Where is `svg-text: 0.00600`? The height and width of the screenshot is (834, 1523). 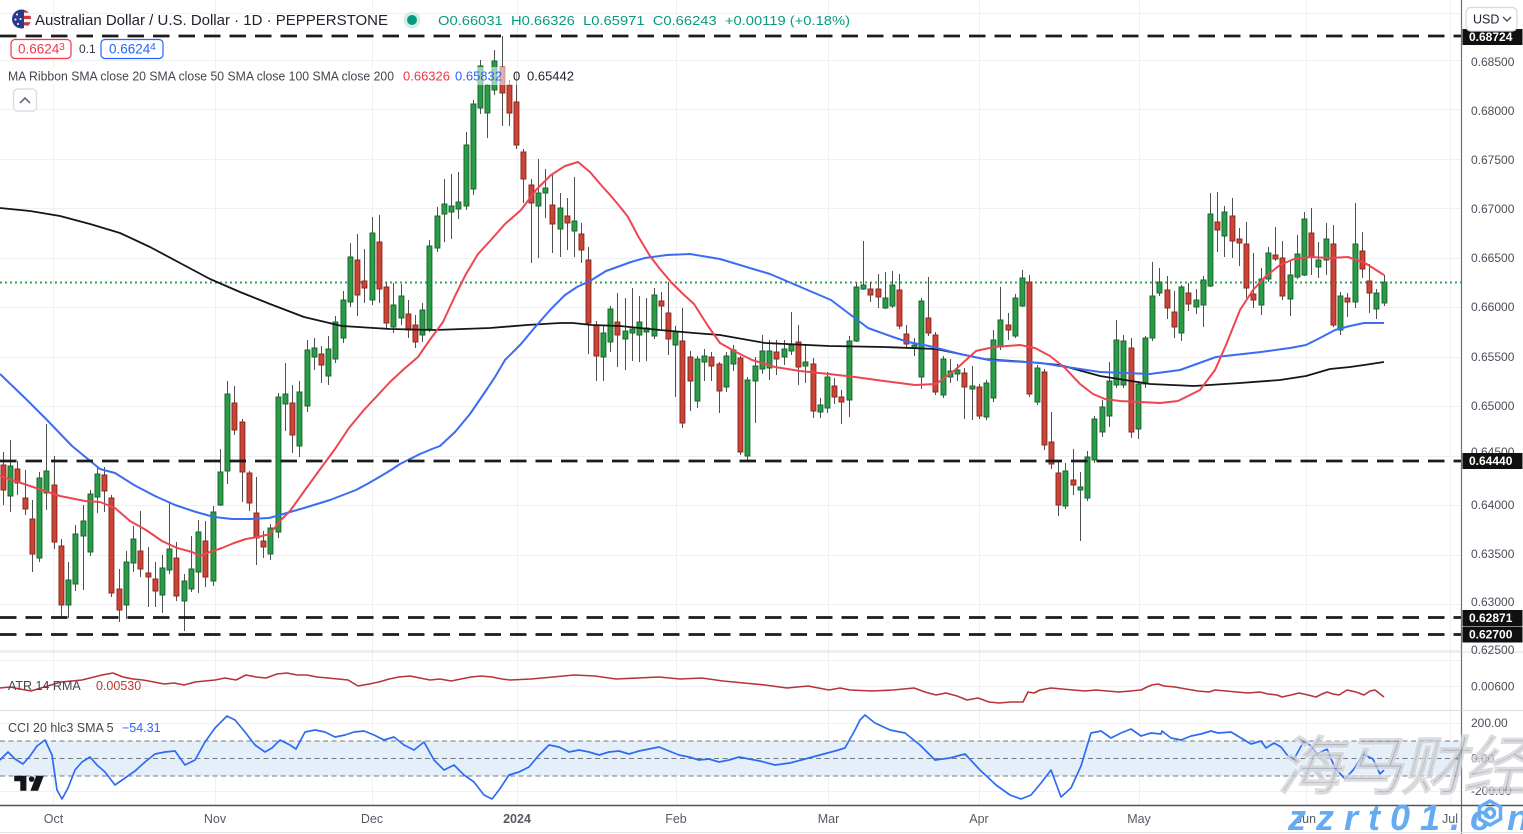
svg-text: 0.00600 is located at coordinates (1493, 687).